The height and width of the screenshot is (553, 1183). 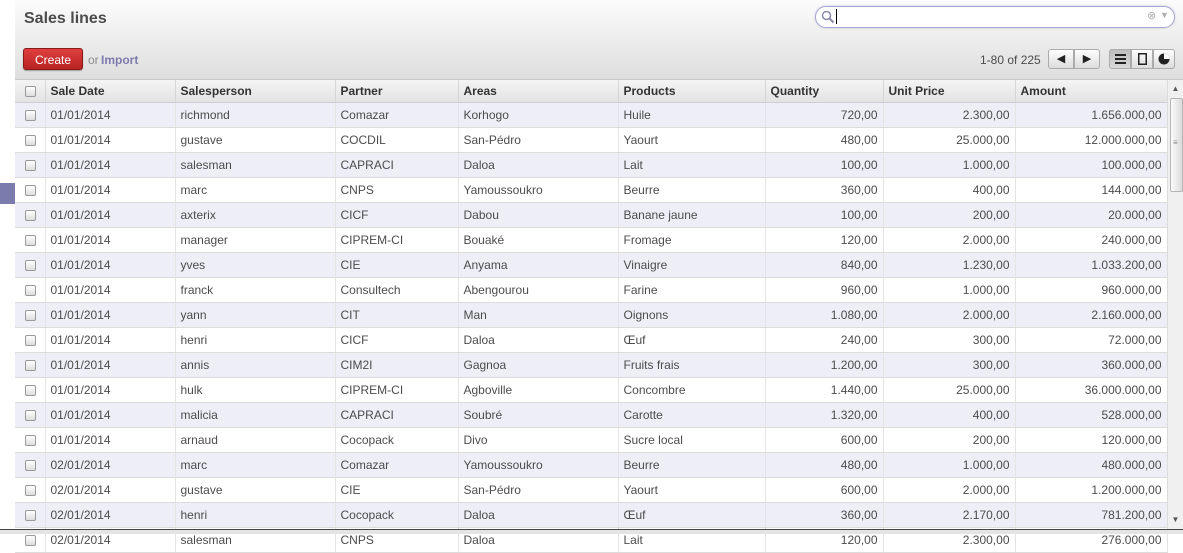 I want to click on select-all-checkbox, so click(x=30, y=92).